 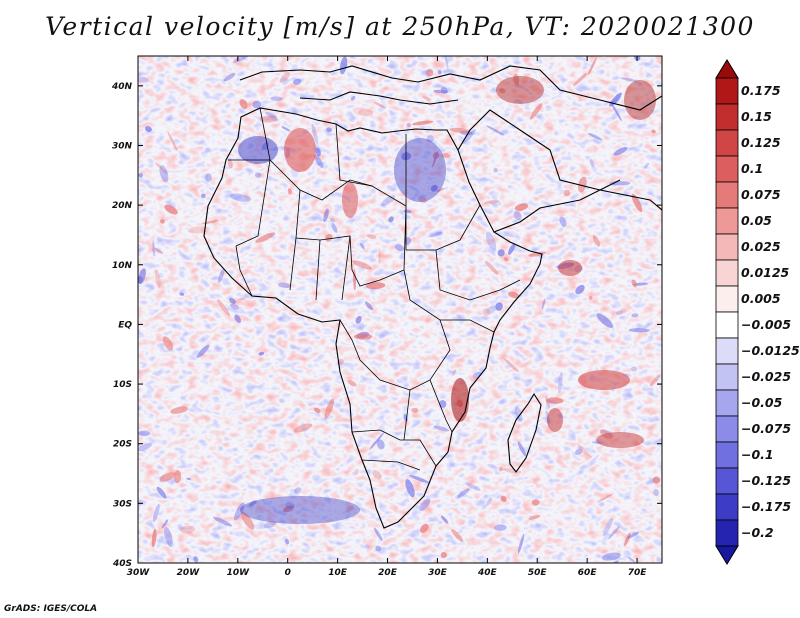 What do you see at coordinates (538, 573) in the screenshot?
I see `lon-tick-label: 50E` at bounding box center [538, 573].